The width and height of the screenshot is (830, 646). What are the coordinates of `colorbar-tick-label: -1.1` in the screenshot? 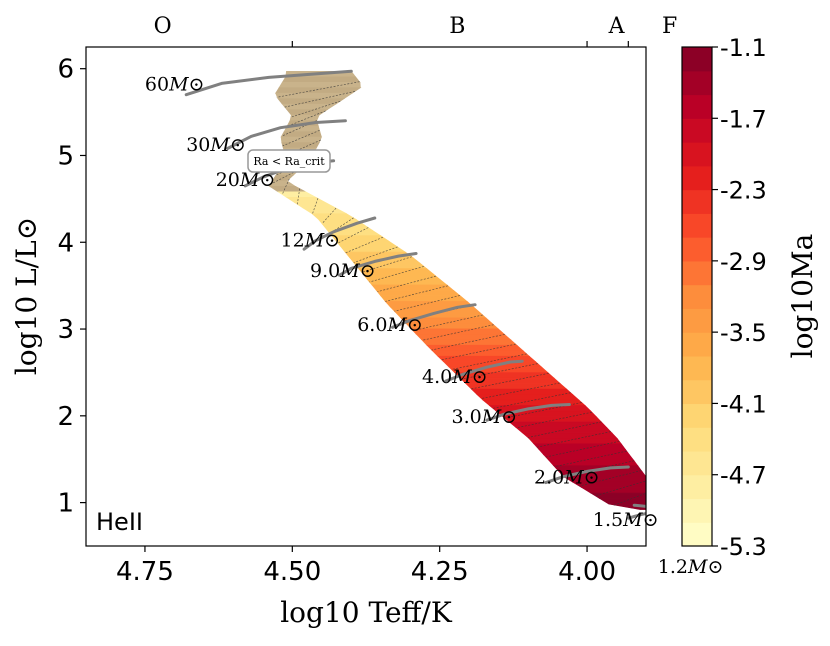 It's located at (743, 48).